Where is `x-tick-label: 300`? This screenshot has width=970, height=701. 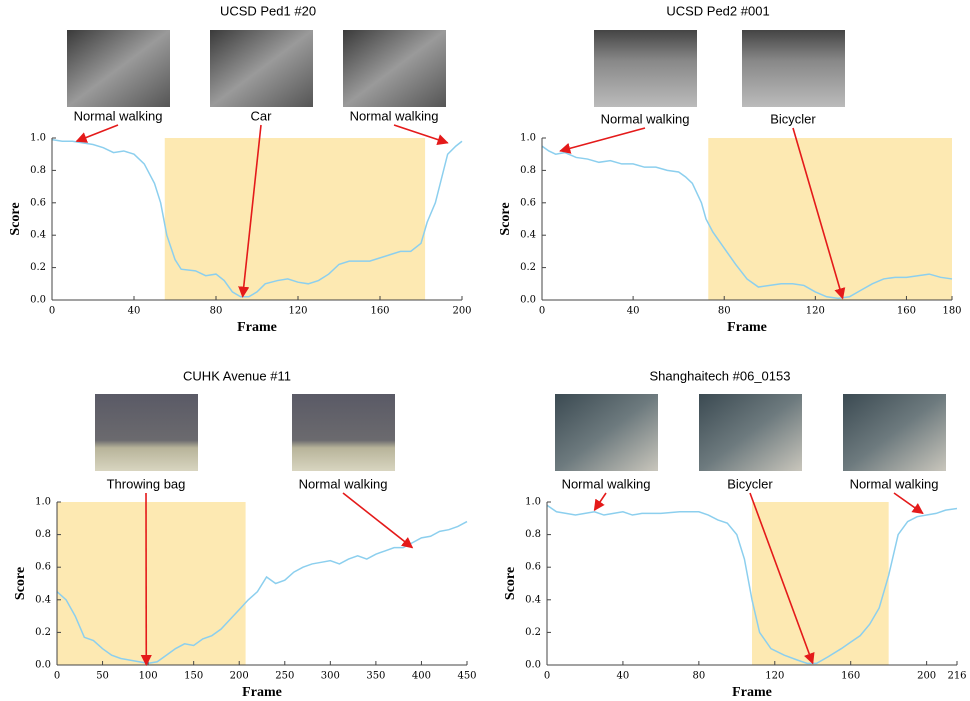 x-tick-label: 300 is located at coordinates (330, 676).